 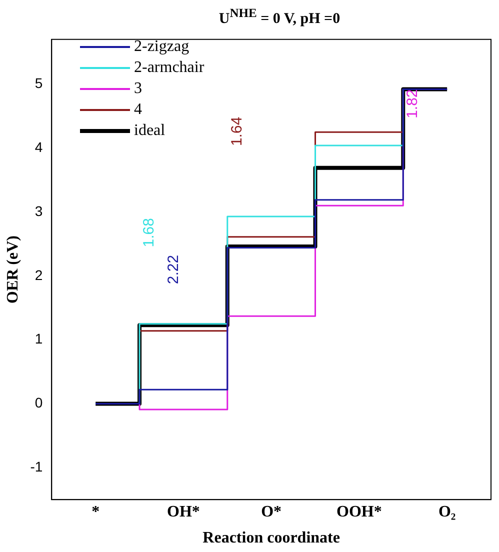 What do you see at coordinates (280, 17) in the screenshot?
I see `chart-title: U$^{NHE}$ = 0 V, pH =0` at bounding box center [280, 17].